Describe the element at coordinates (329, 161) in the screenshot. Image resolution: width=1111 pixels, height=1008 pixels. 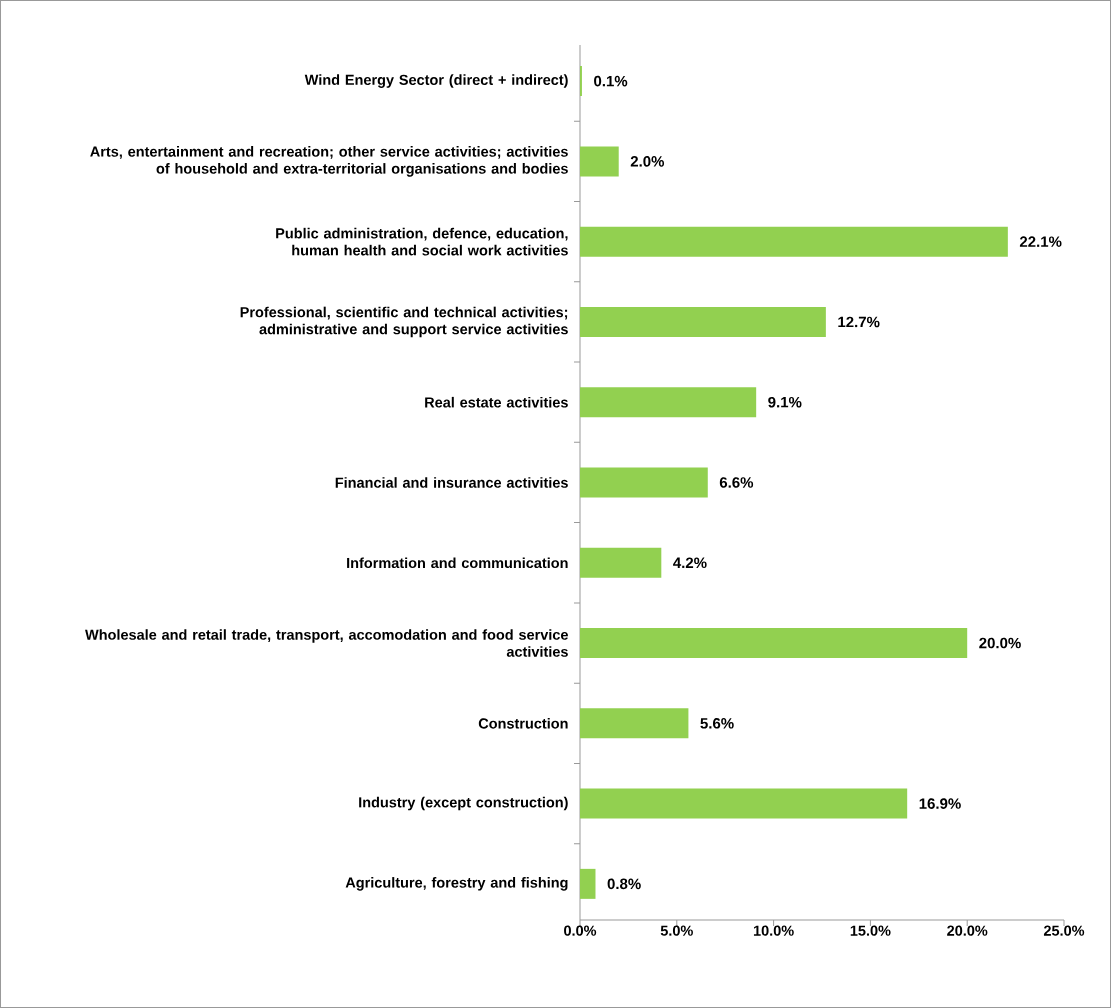
I see `y-tick-label: Arts, entertainment and recreation; other service activities; activities of household and extra-territorial organisations and bodies` at that location.